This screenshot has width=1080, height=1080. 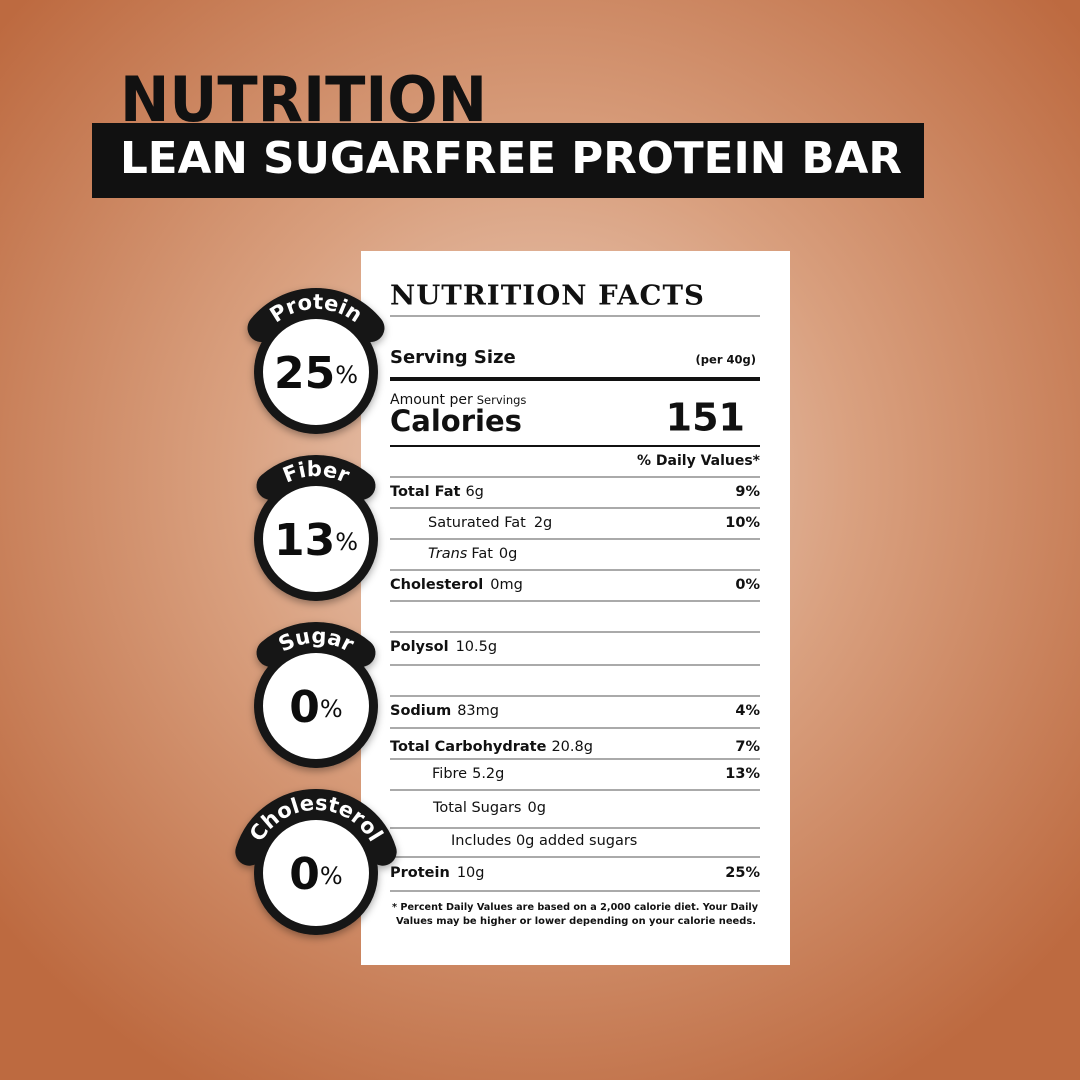 I want to click on subtitle-band, so click(x=508, y=160).